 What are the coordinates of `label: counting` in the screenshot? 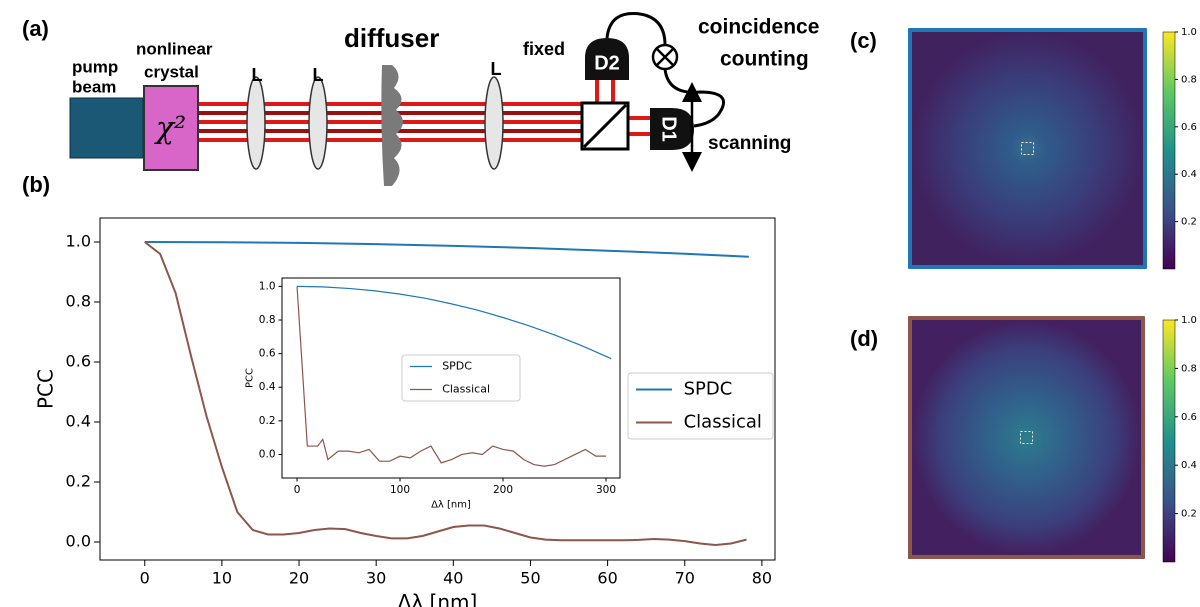 It's located at (764, 59).